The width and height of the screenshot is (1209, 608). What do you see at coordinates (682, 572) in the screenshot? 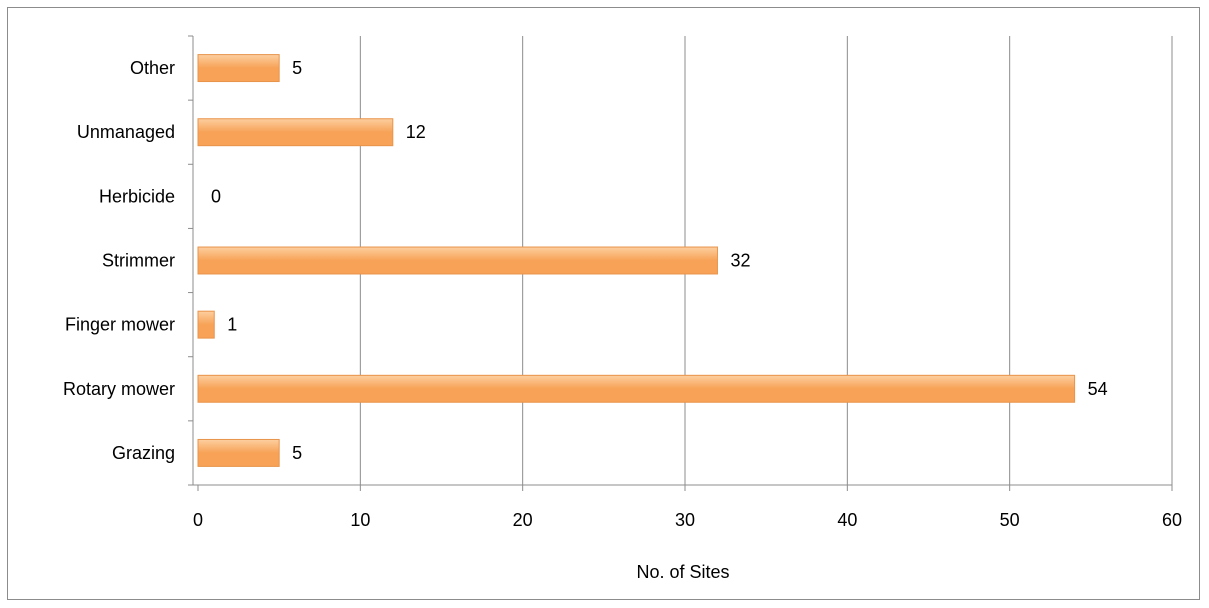
I see `x-axis-title: No. of Sites` at bounding box center [682, 572].